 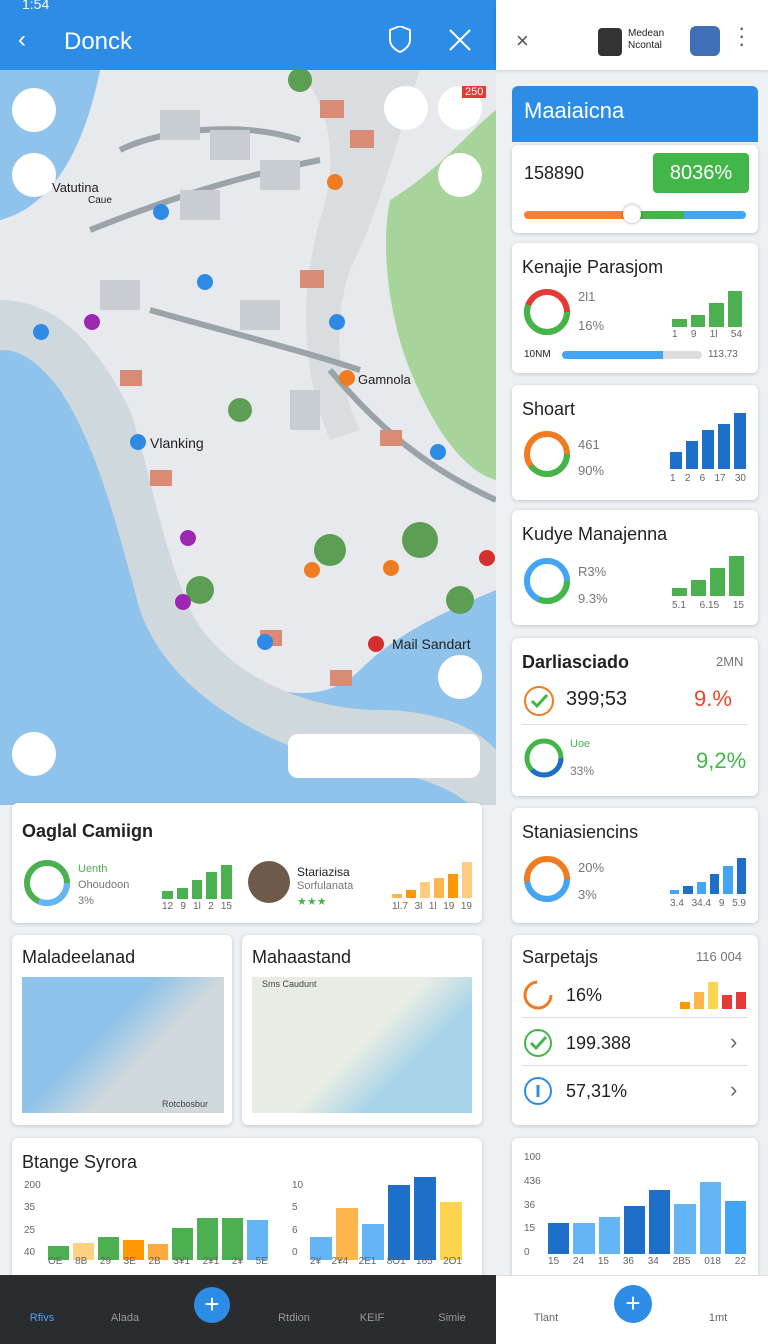 What do you see at coordinates (123, 1045) in the screenshot?
I see `map-thumb` at bounding box center [123, 1045].